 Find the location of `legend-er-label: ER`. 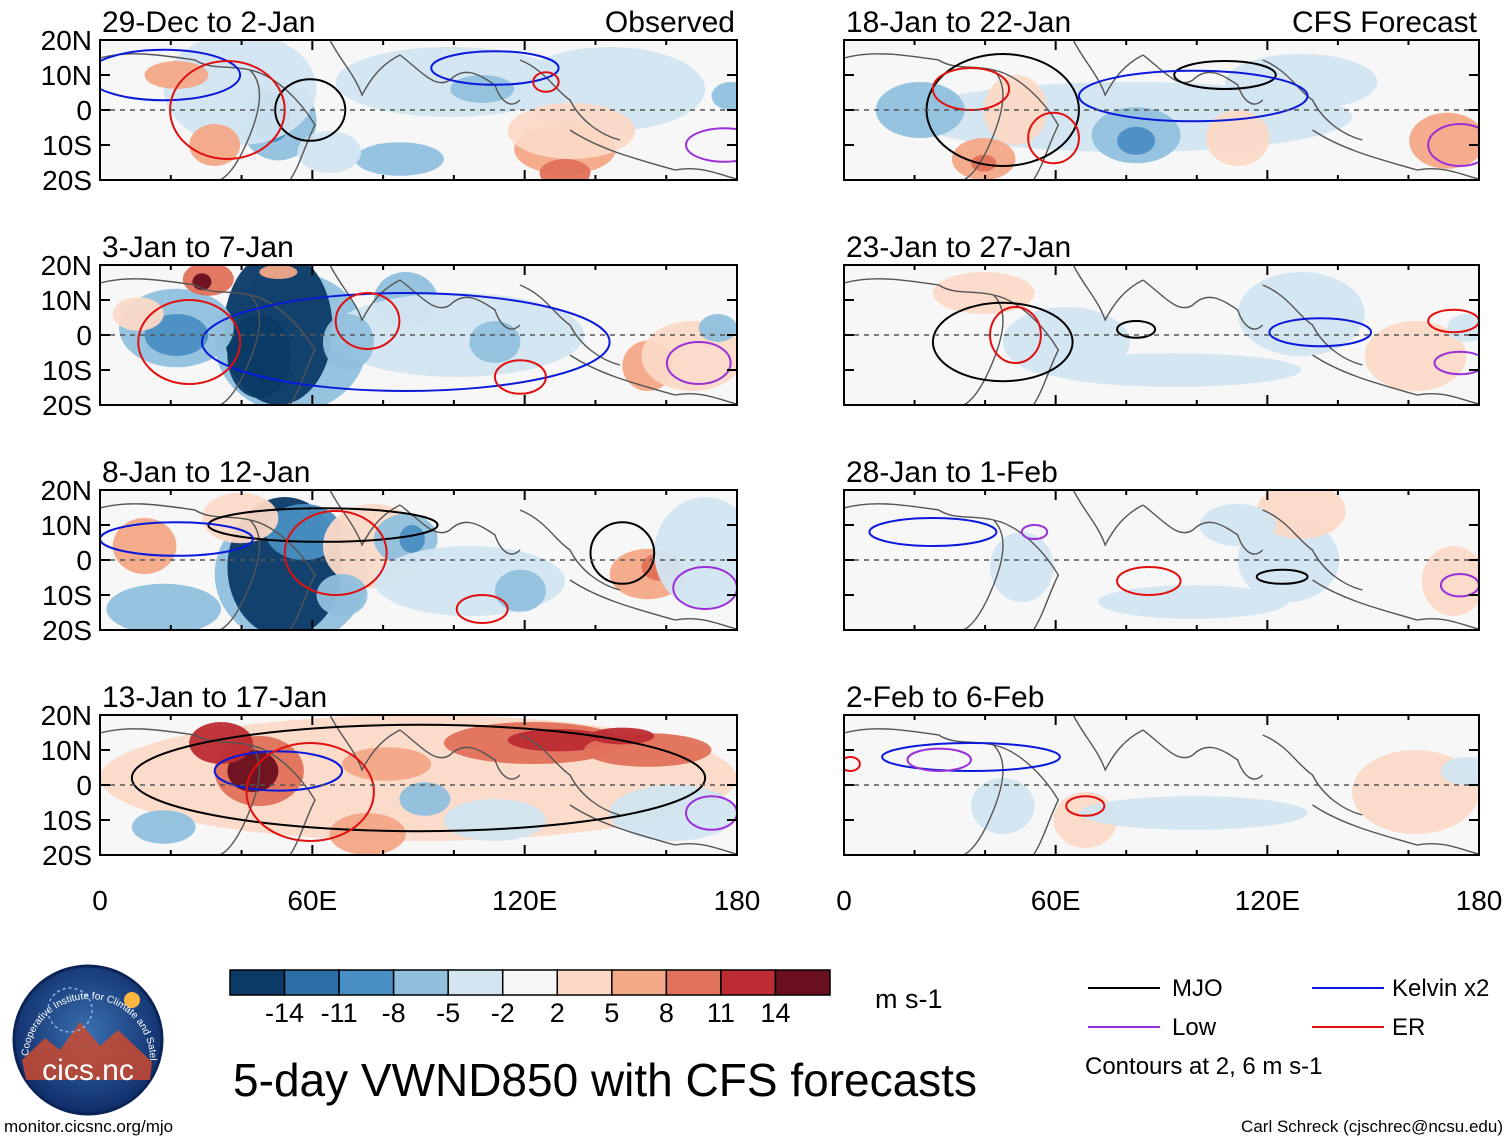

legend-er-label: ER is located at coordinates (1408, 1027).